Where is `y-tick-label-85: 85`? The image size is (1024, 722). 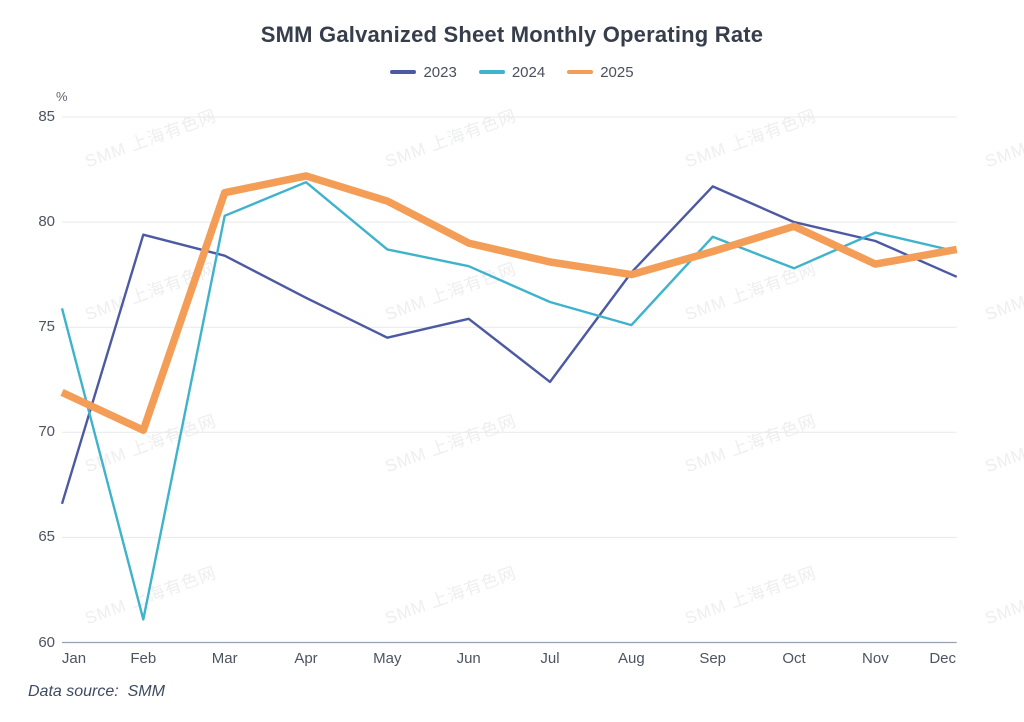
y-tick-label-85: 85 is located at coordinates (46, 116).